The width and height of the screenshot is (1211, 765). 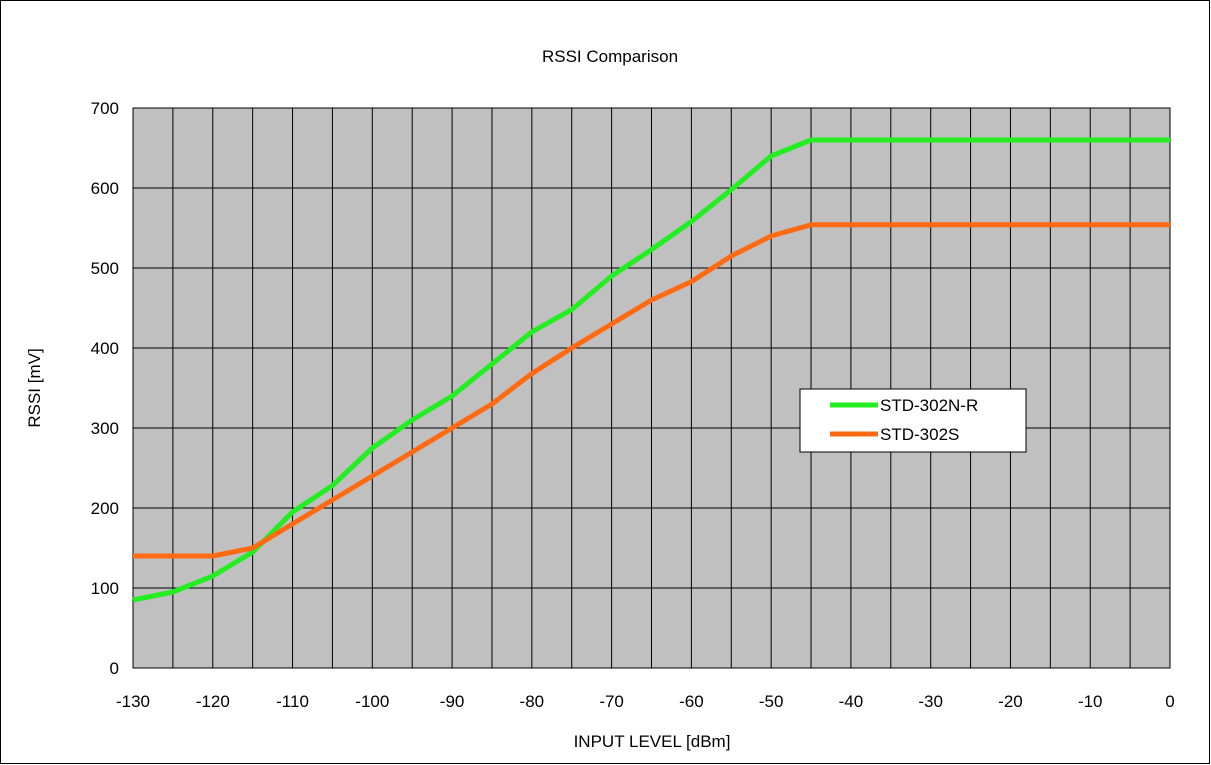 I want to click on x-tick-label: -20, so click(x=1010, y=701).